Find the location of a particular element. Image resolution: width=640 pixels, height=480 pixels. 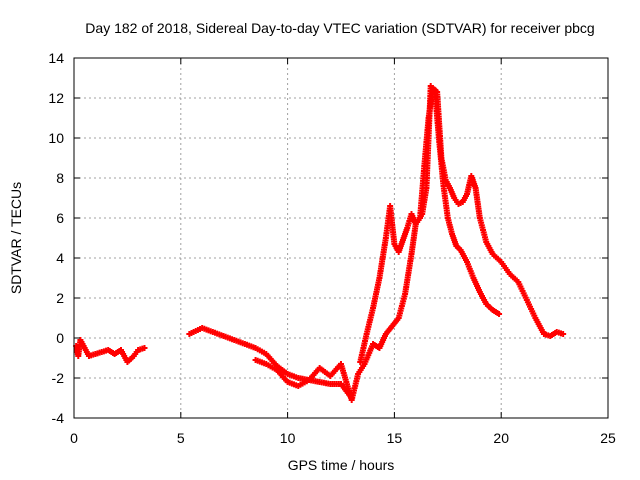

y-tick-label: 12 is located at coordinates (56, 98).